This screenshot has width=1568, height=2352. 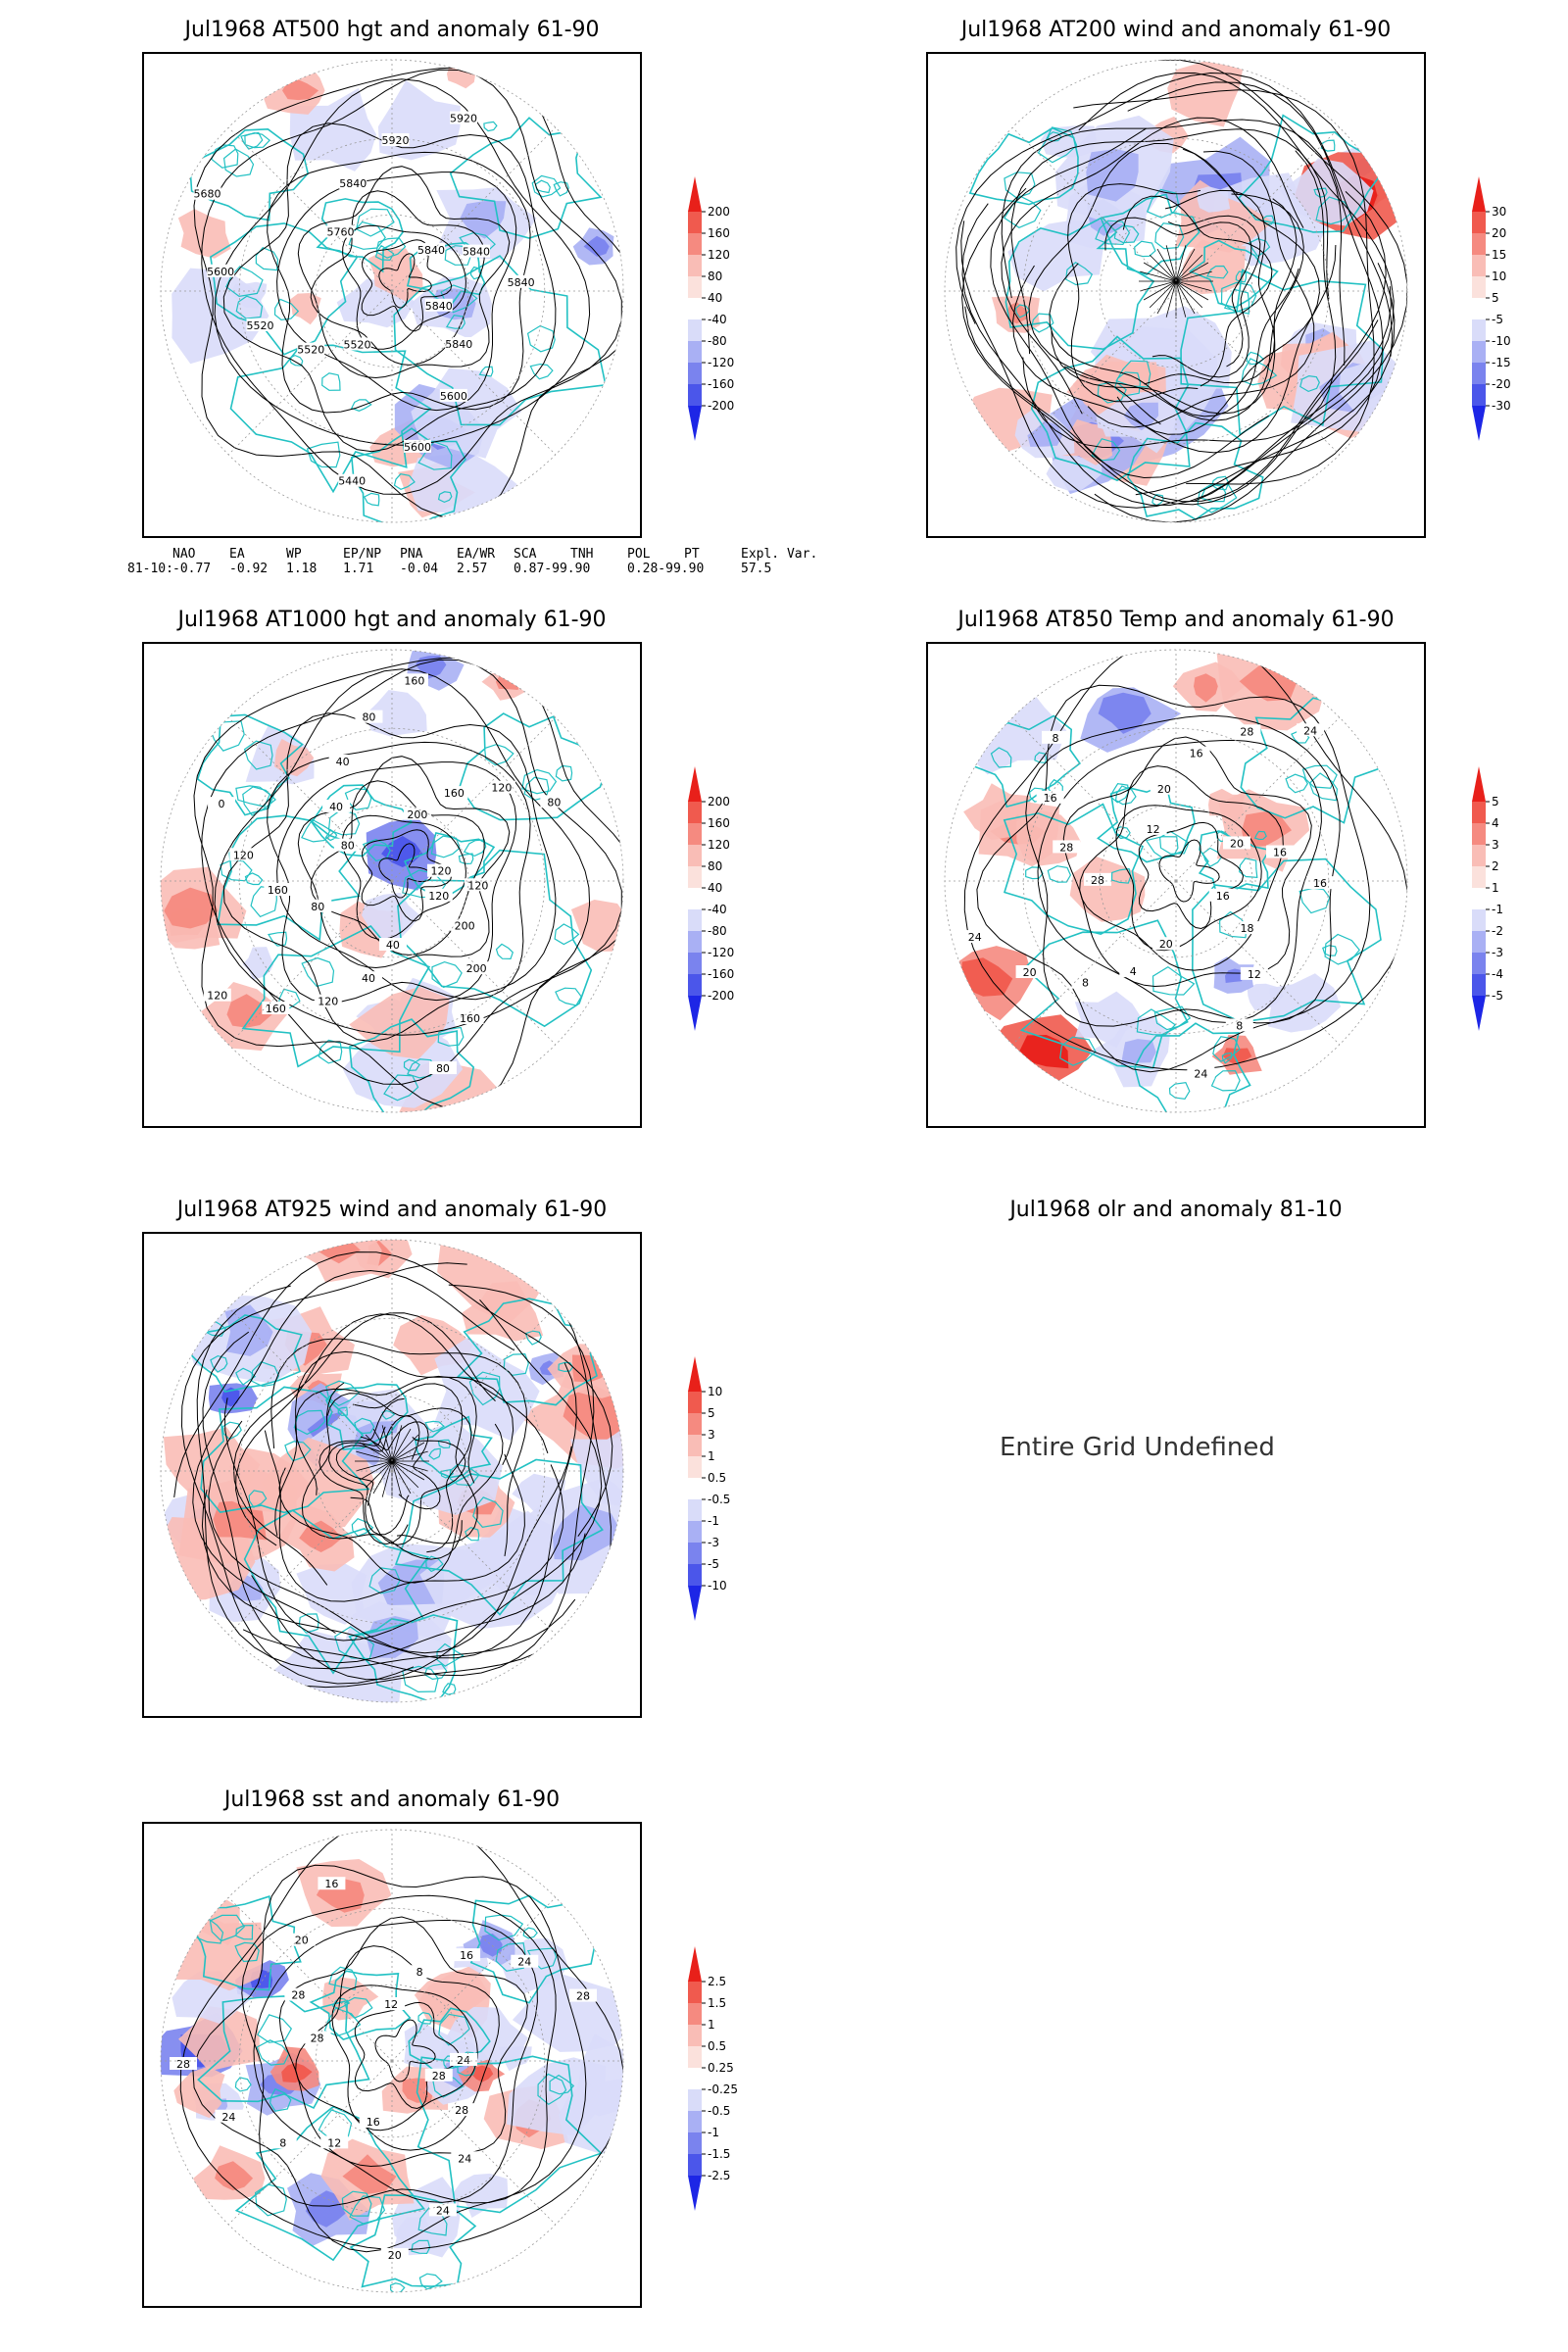 What do you see at coordinates (721, 384) in the screenshot?
I see `colorbar-label: -160` at bounding box center [721, 384].